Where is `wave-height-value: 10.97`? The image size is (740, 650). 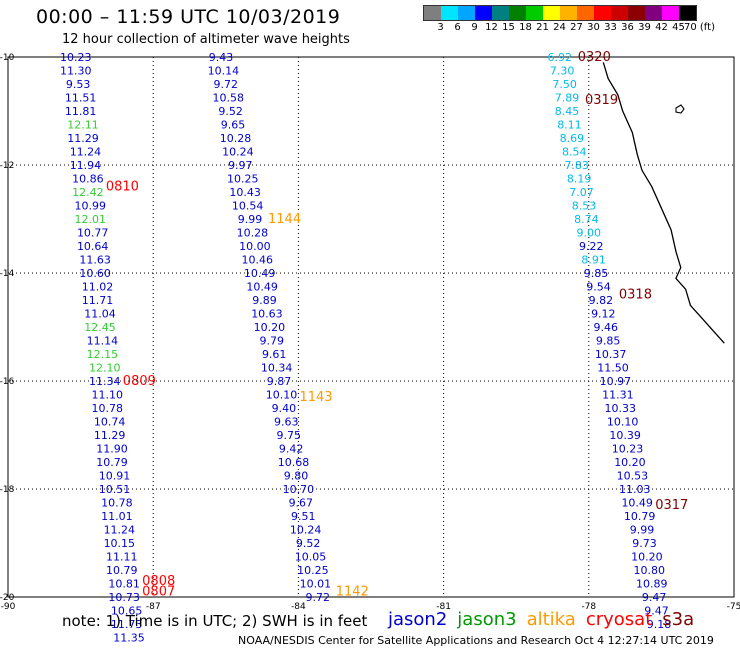 wave-height-value: 10.97 is located at coordinates (616, 381).